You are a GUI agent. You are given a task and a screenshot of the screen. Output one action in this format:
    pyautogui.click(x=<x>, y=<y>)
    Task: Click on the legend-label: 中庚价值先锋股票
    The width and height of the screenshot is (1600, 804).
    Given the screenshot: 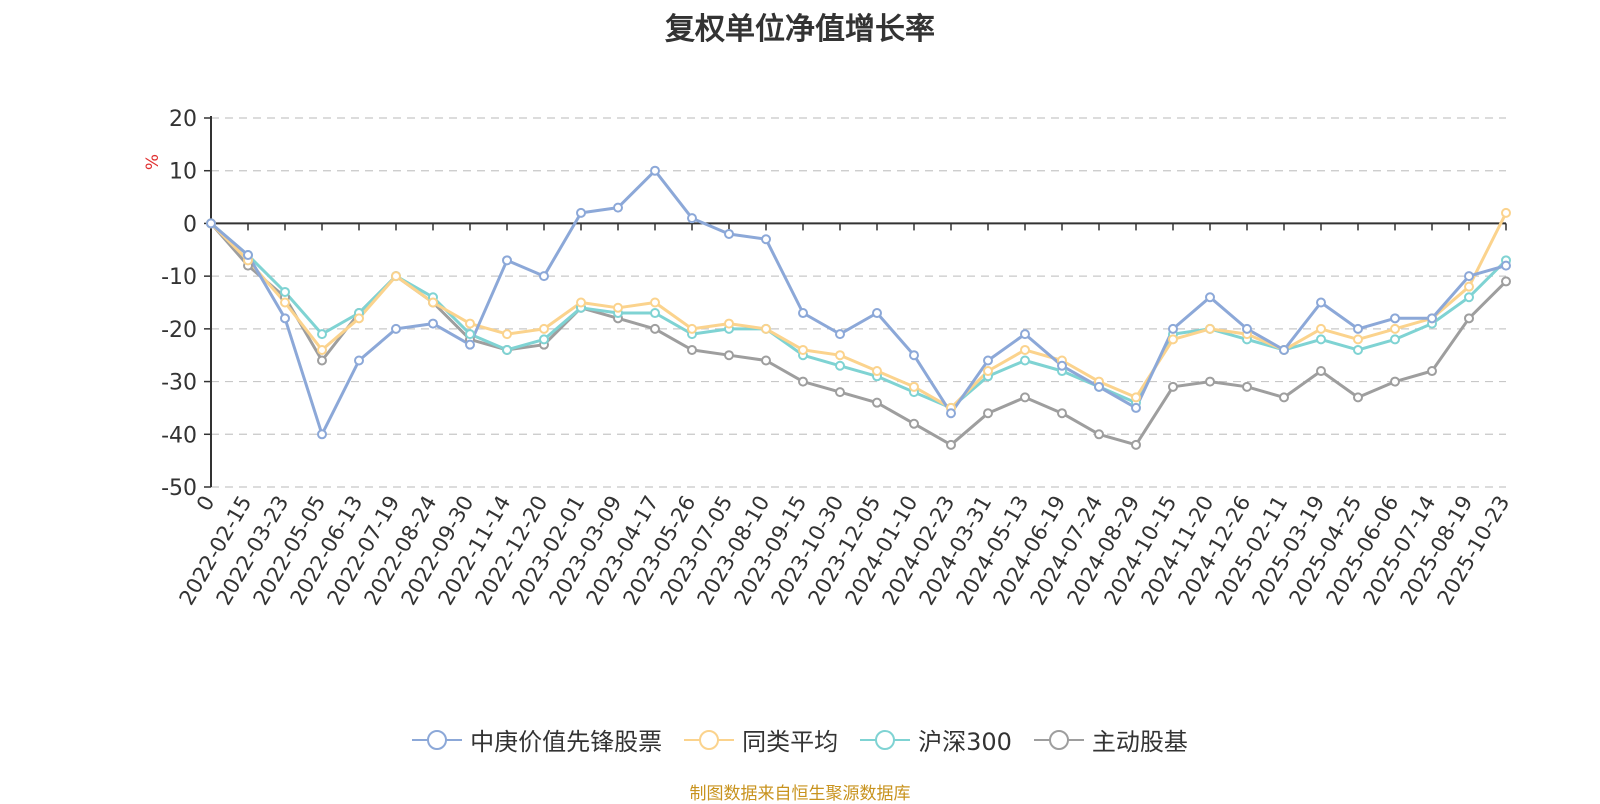 What is the action you would take?
    pyautogui.click(x=566, y=742)
    